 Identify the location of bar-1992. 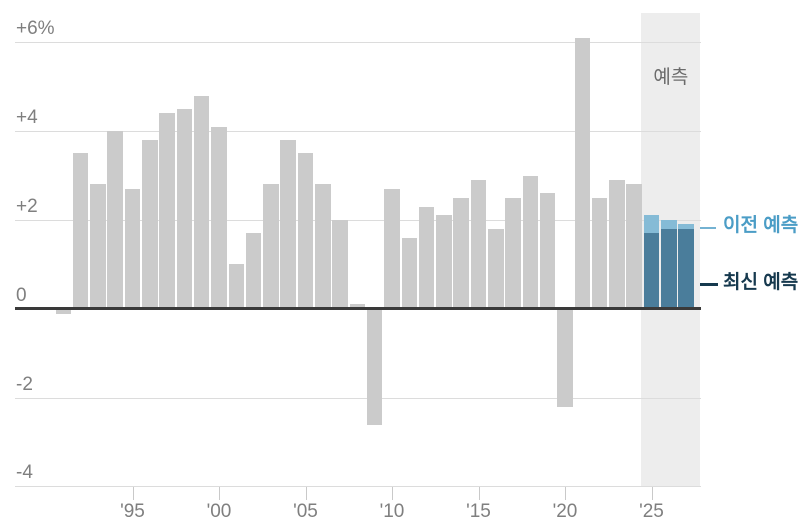
(80, 231).